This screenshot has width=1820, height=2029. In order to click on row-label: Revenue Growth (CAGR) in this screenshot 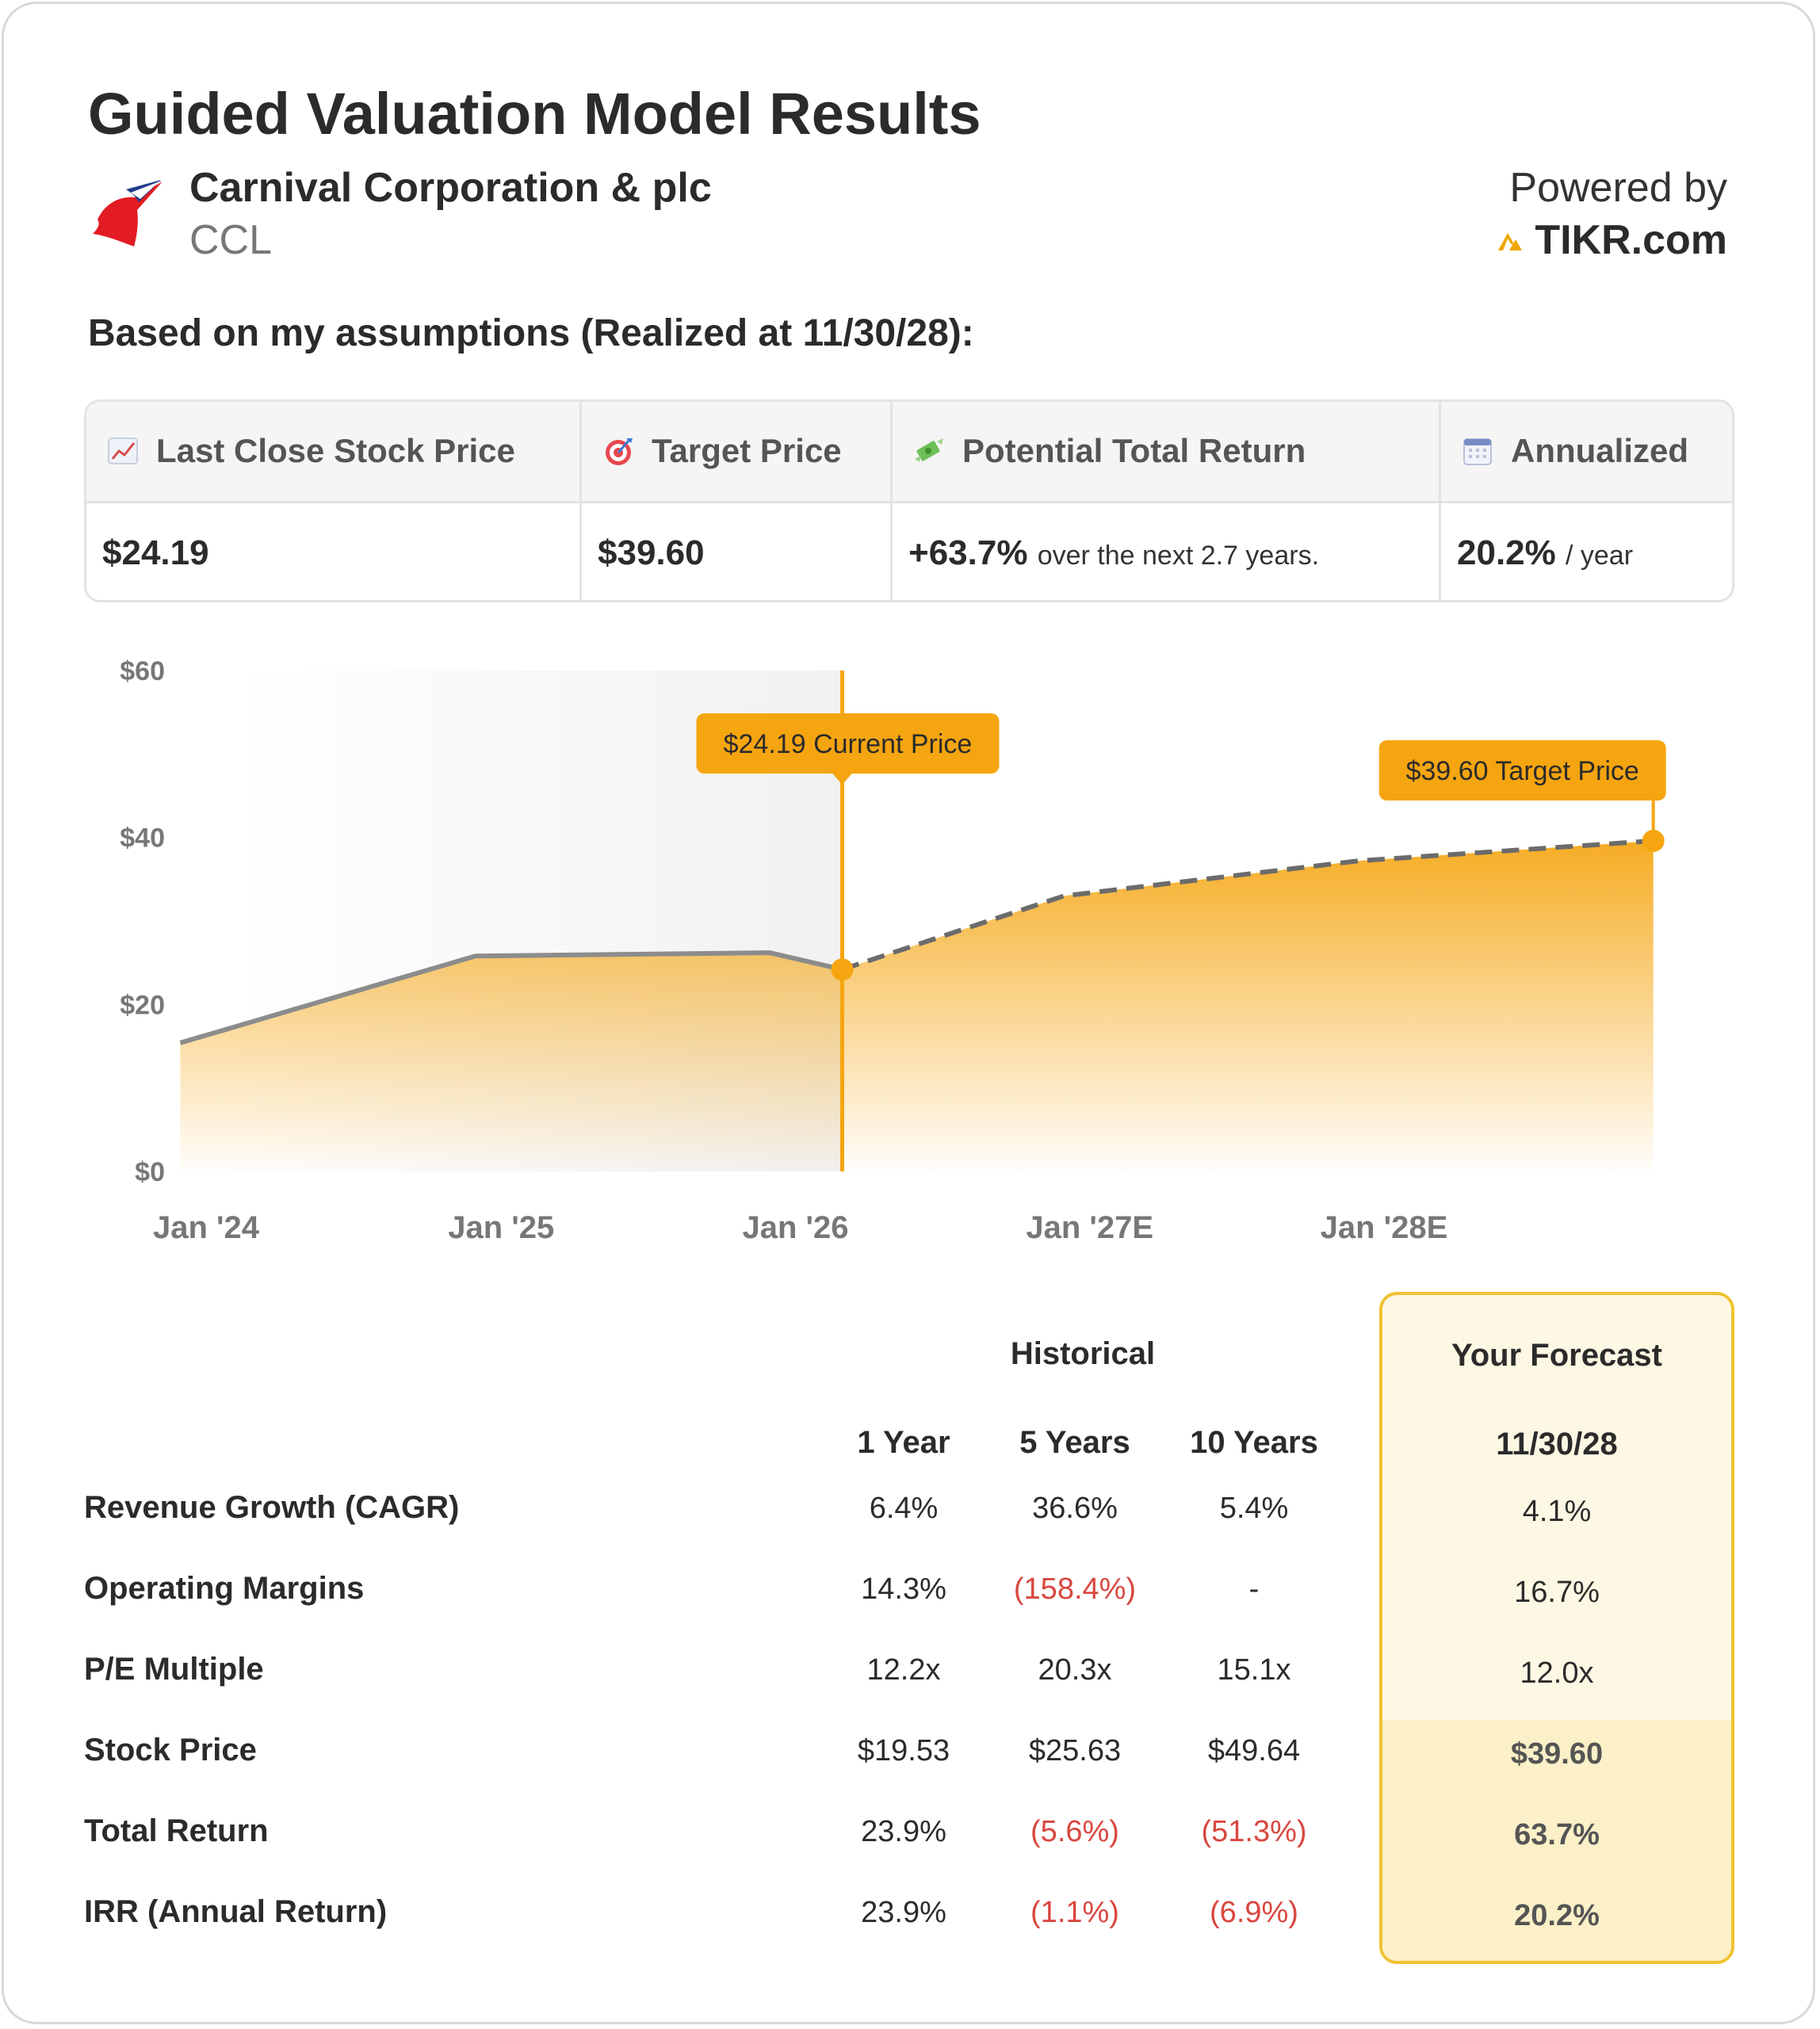, I will do `click(272, 1507)`.